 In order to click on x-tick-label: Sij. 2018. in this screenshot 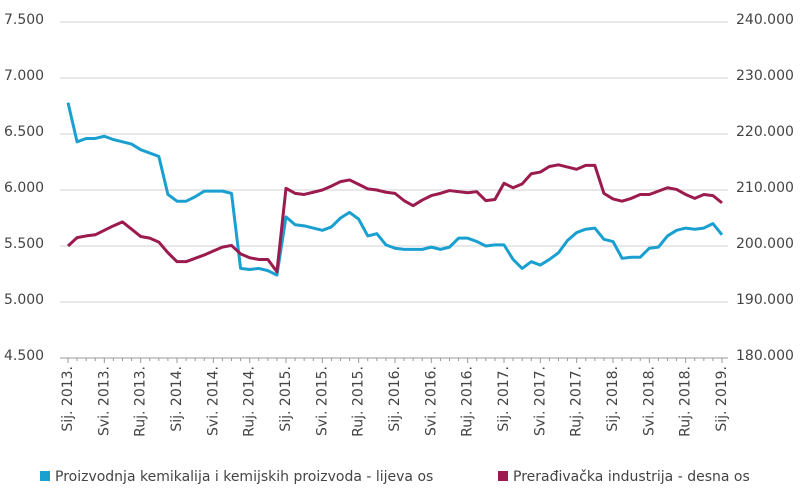, I will do `click(613, 399)`.